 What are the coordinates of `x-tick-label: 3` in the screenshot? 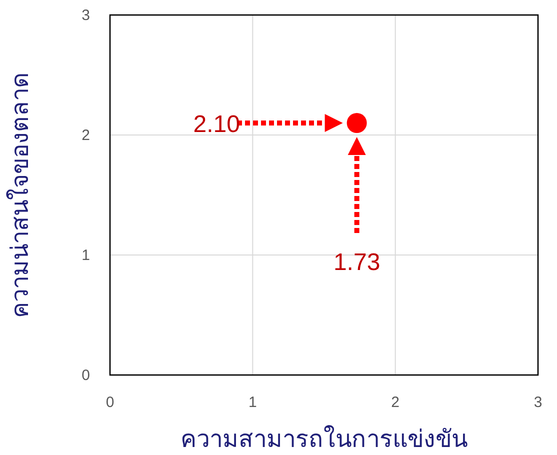 It's located at (538, 402).